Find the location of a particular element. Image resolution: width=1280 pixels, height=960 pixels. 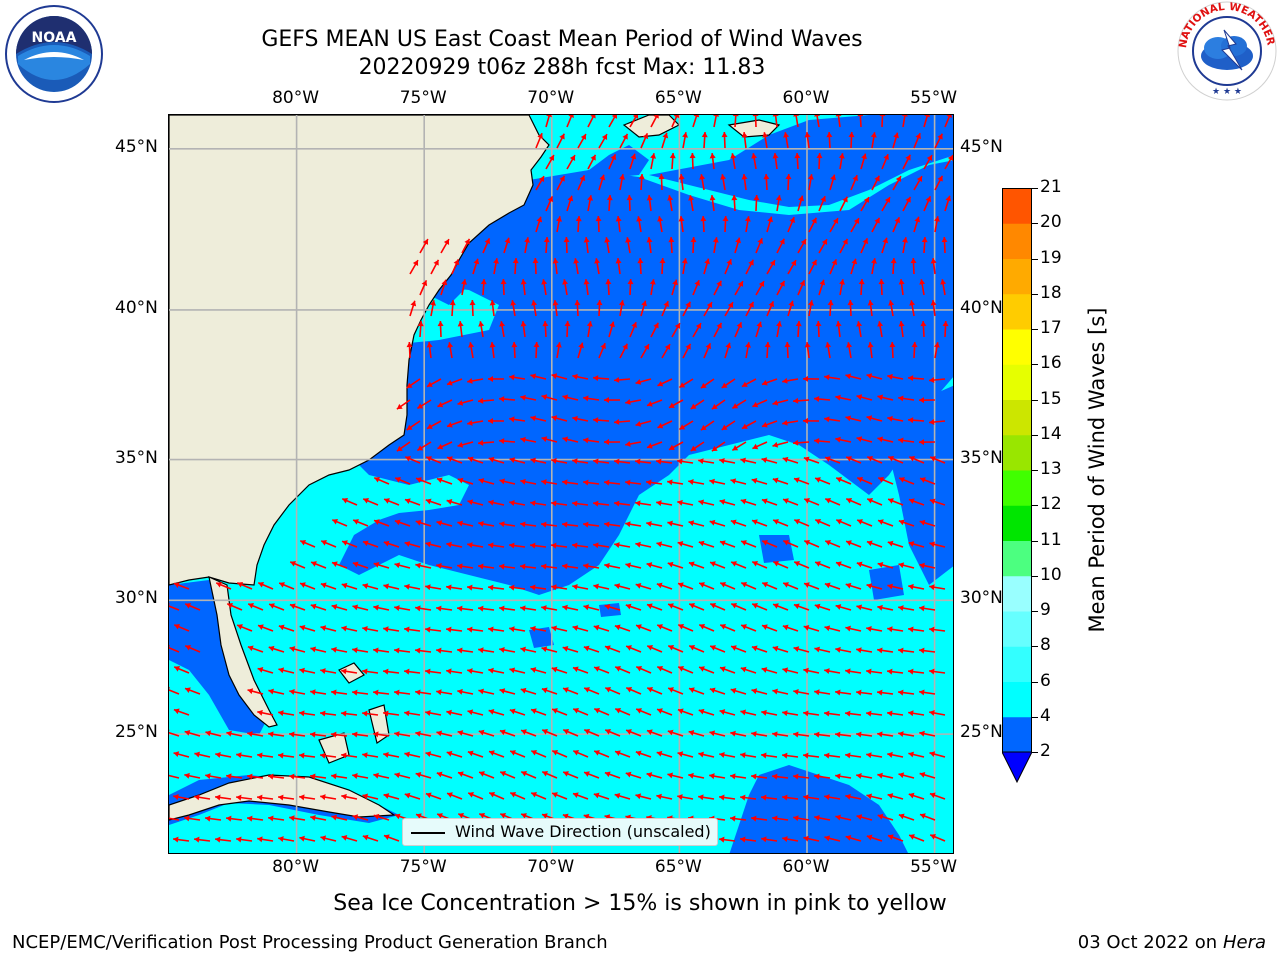

colorbar-extend-arrow is located at coordinates (1017, 767).